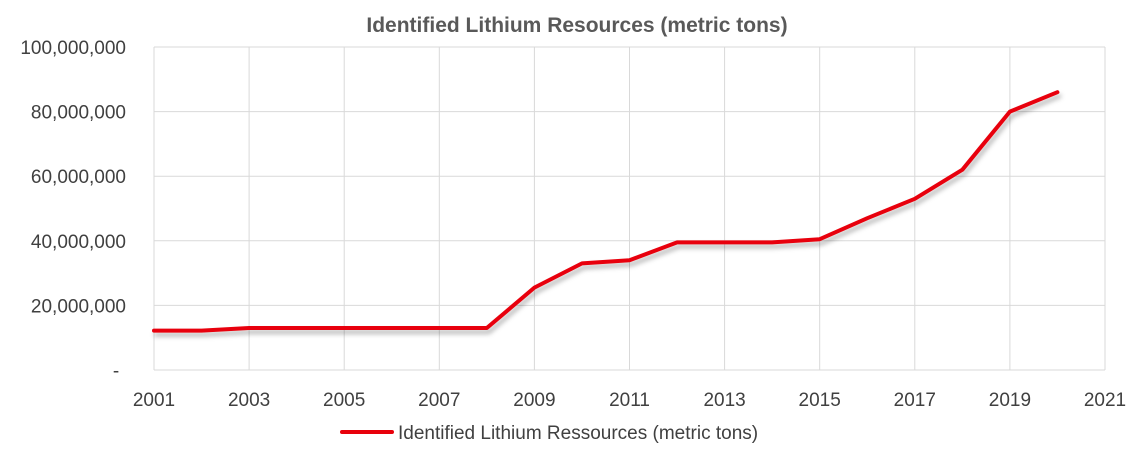 This screenshot has width=1138, height=452. Describe the element at coordinates (78, 306) in the screenshot. I see `y-tick-label: 20,000,000` at that location.